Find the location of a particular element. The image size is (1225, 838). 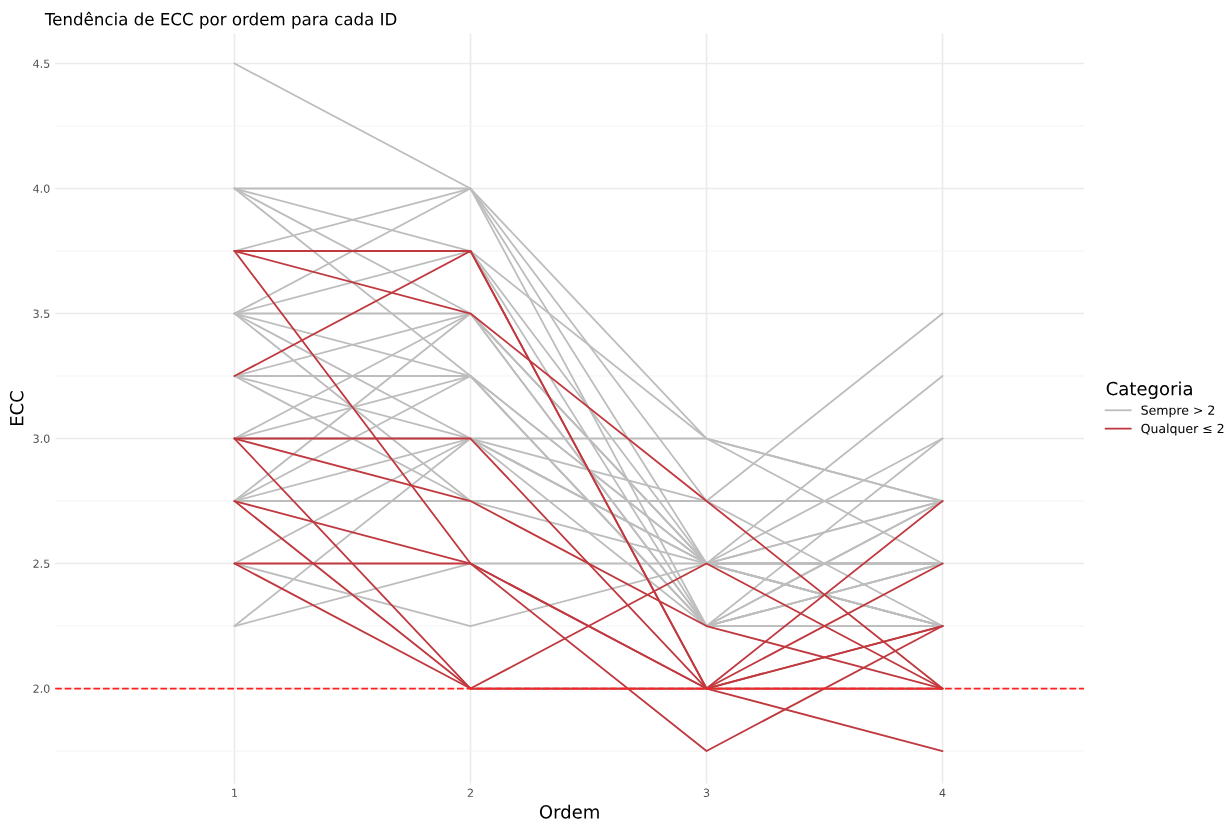

y-tick-label: 3.0 is located at coordinates (41, 438).